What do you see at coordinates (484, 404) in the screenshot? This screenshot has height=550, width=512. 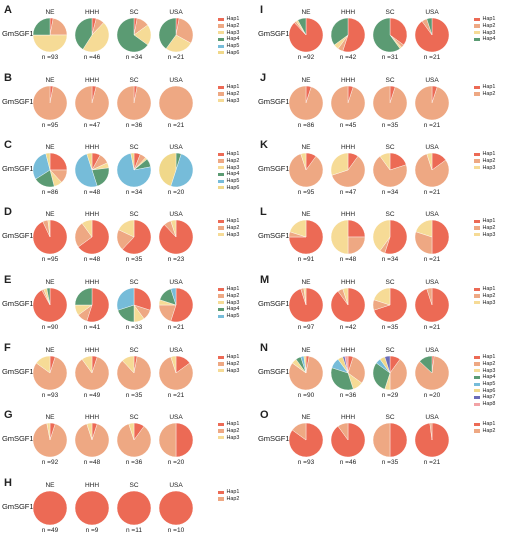 I see `legend-item: Hap8` at bounding box center [484, 404].